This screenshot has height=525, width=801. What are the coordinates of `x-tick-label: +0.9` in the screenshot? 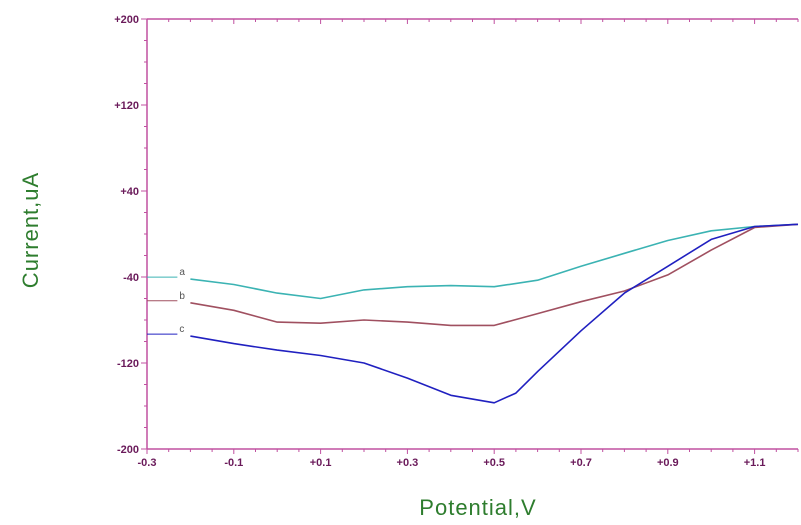 It's located at (668, 463).